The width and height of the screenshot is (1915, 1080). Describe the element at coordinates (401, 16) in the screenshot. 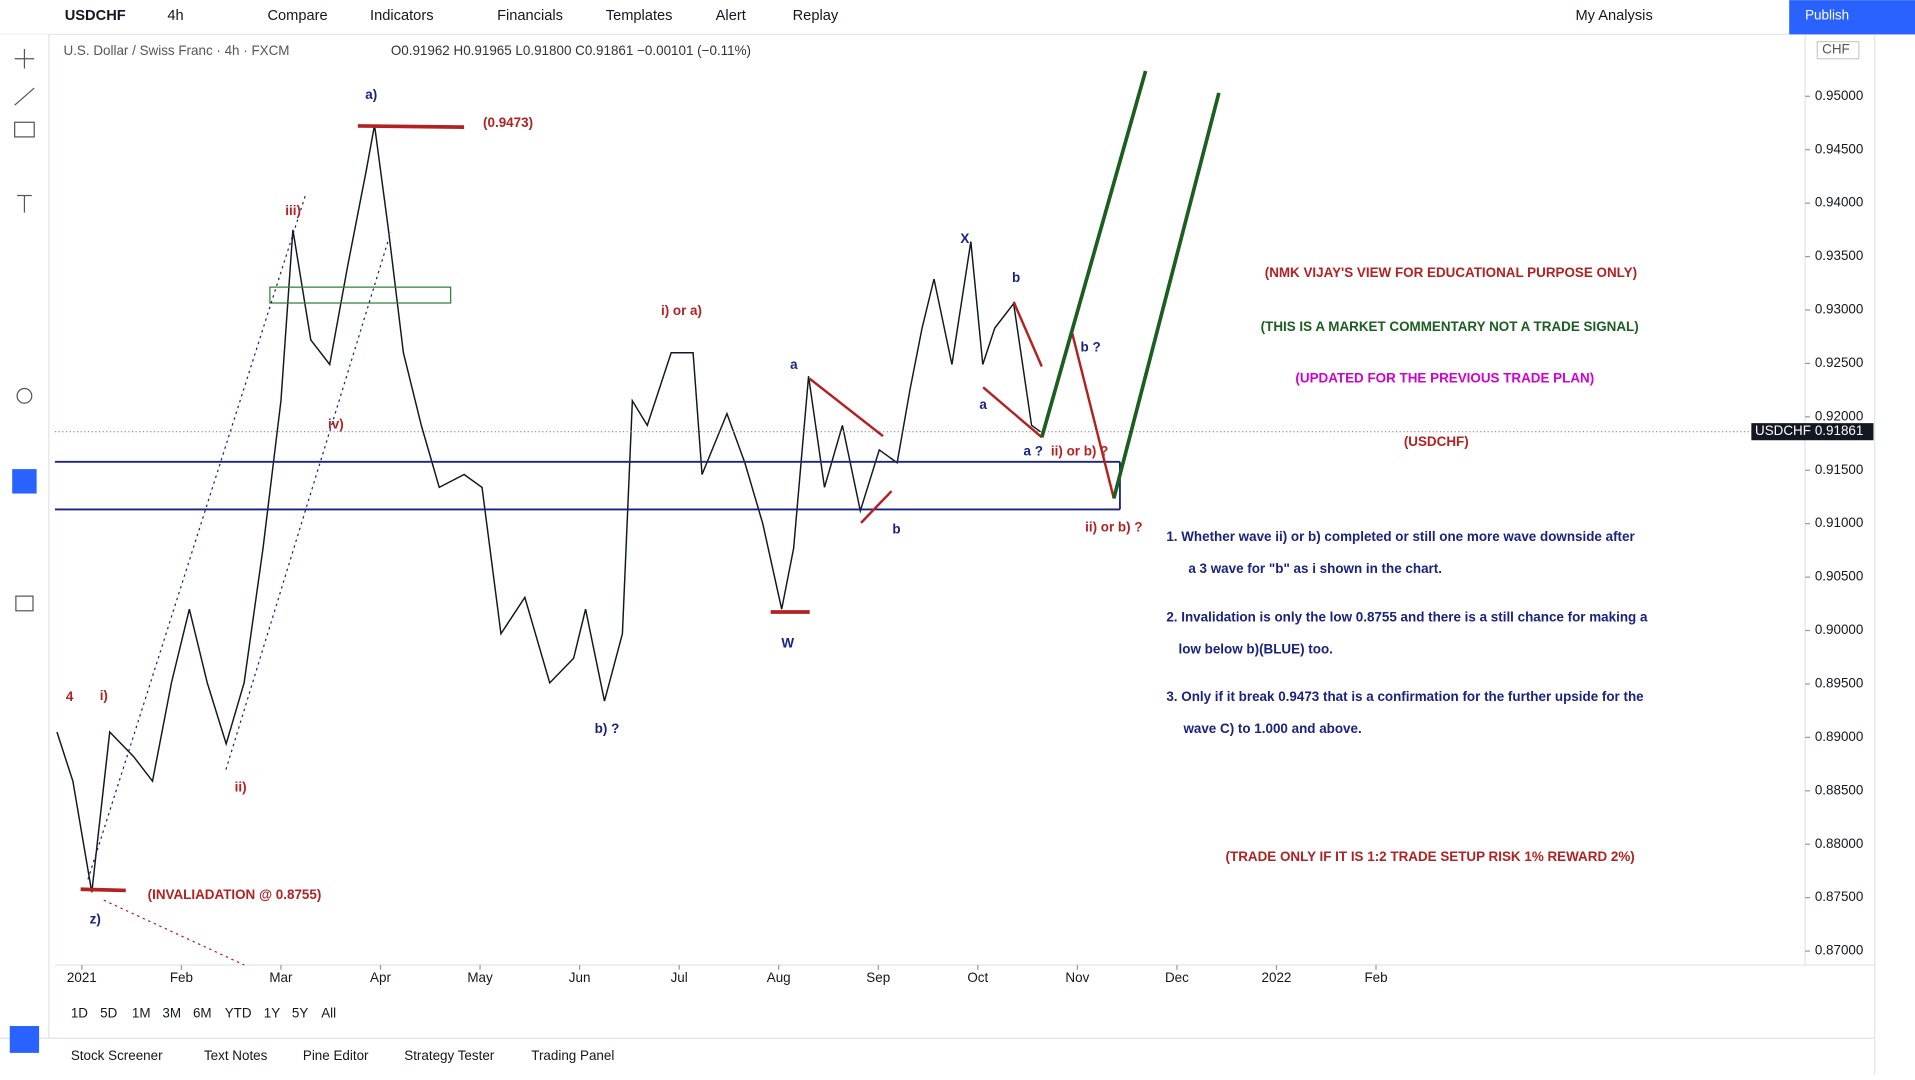

I see `toolbar-button: Indicators` at that location.